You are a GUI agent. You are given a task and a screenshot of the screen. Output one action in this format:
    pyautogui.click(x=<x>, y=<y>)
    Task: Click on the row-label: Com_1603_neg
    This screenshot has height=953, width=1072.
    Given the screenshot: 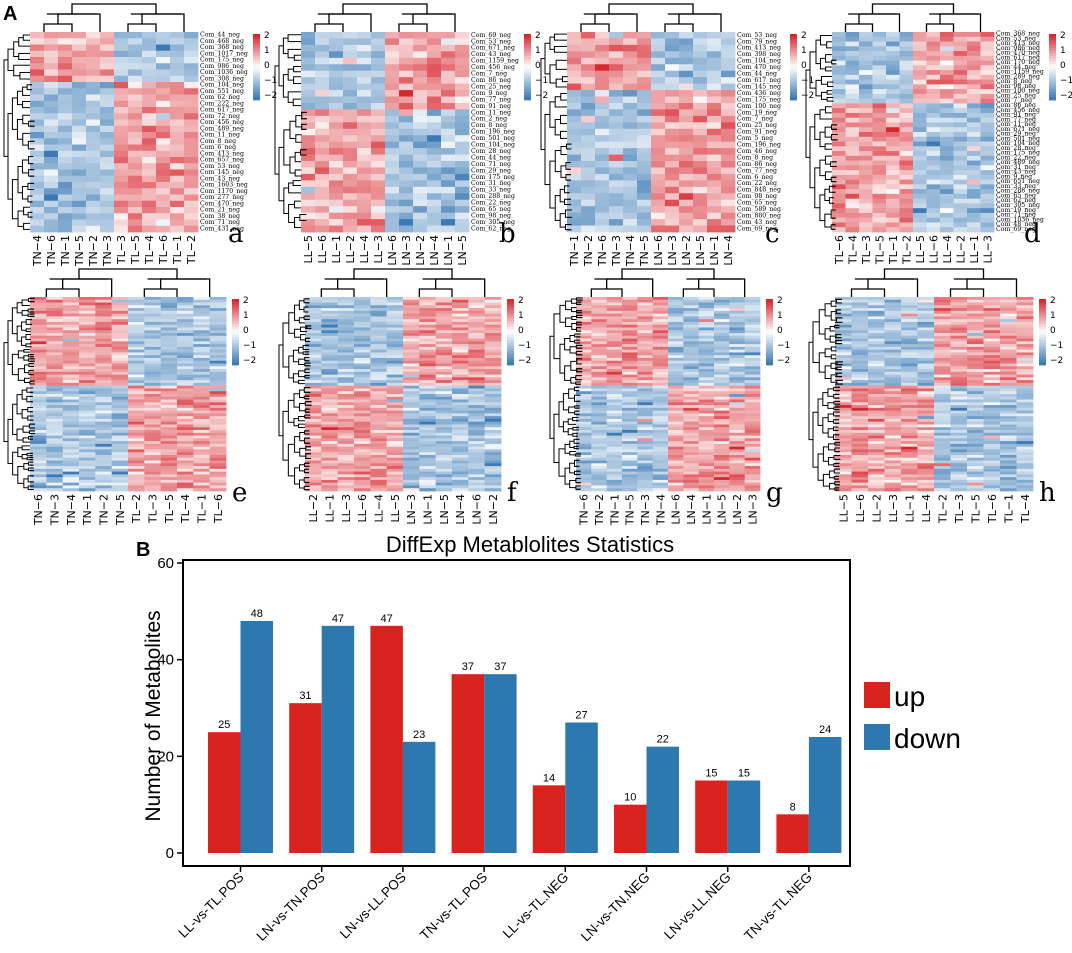 What is the action you would take?
    pyautogui.click(x=224, y=185)
    